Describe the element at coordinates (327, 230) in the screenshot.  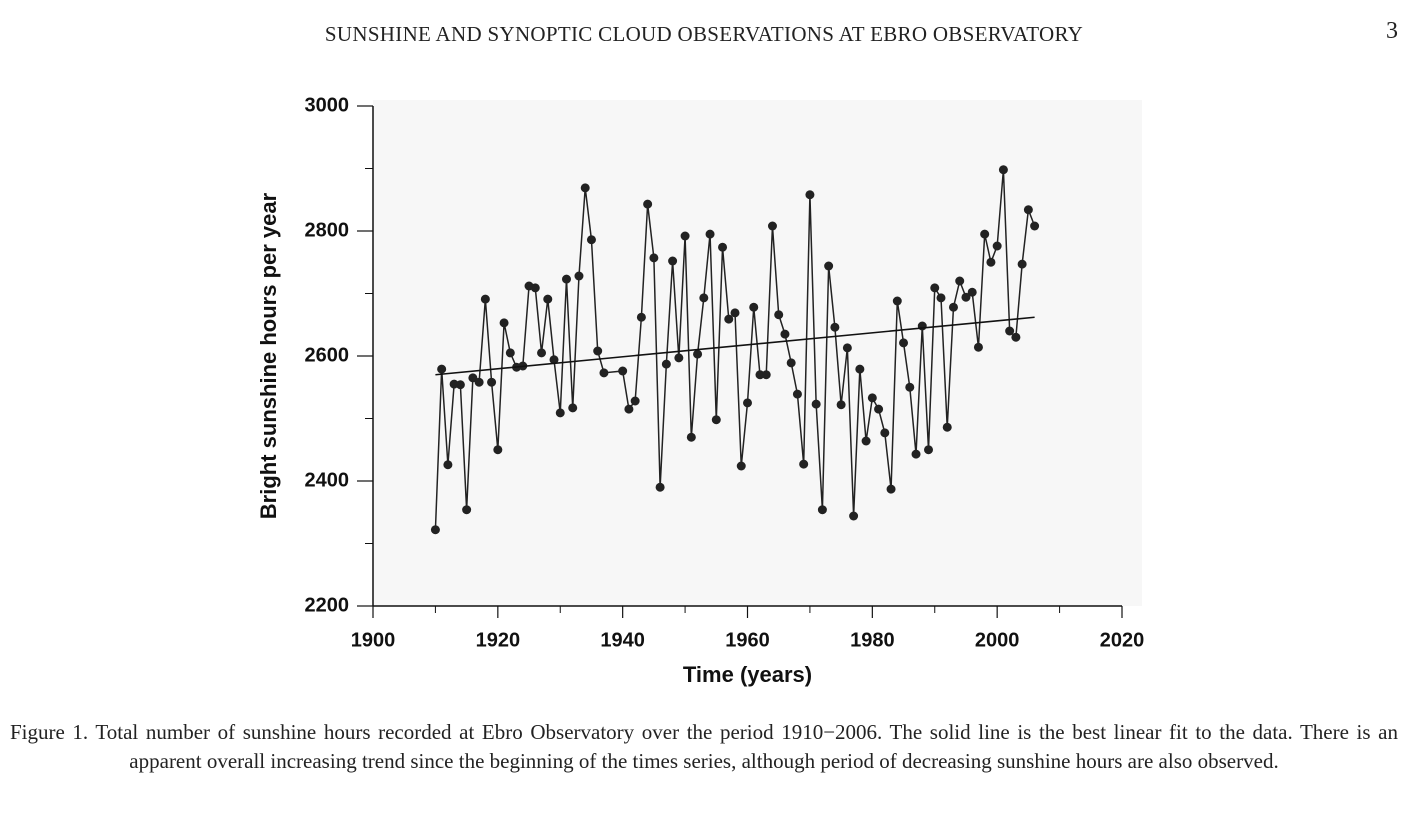
I see `y-tick-label: 2800` at that location.